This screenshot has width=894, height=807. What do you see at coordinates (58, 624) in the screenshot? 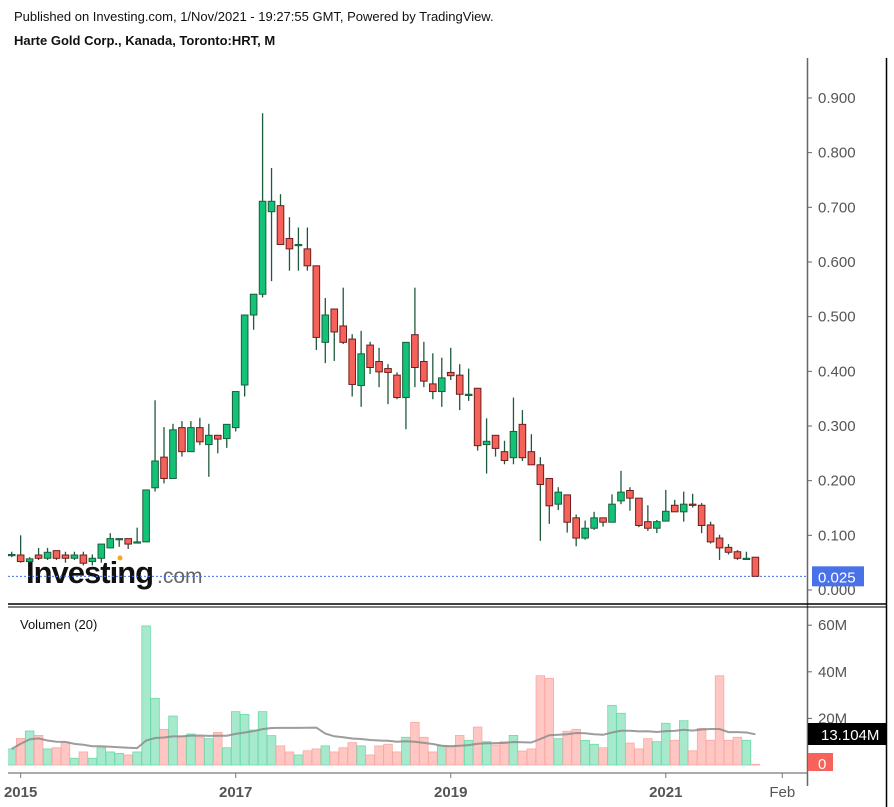
I see `volume-indicator-label: Volumen (20)` at bounding box center [58, 624].